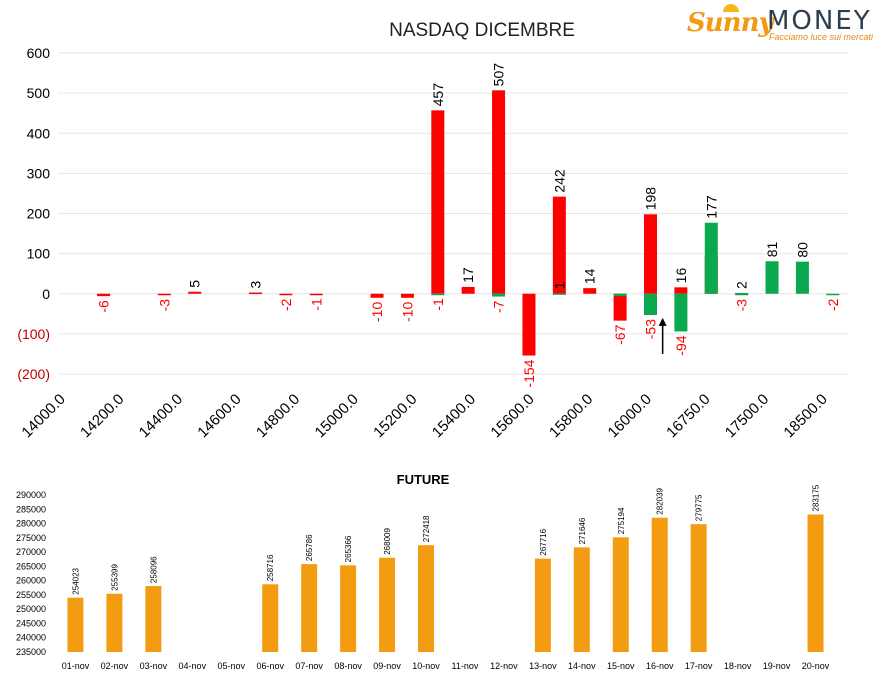 The height and width of the screenshot is (683, 888). I want to click on data-label: 242, so click(559, 181).